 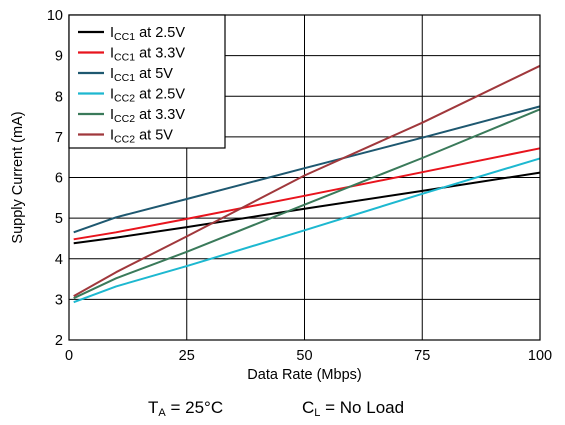 What do you see at coordinates (186, 408) in the screenshot?
I see `temperature-condition: TA = 25°C` at bounding box center [186, 408].